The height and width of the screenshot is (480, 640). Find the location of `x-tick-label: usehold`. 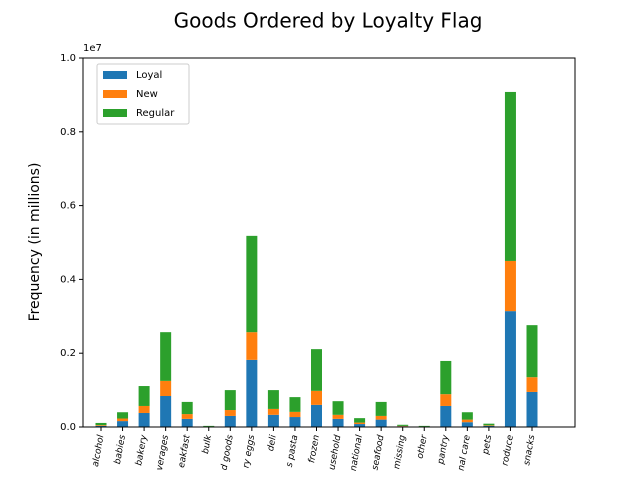

x-tick-label: usehold is located at coordinates (335, 452).